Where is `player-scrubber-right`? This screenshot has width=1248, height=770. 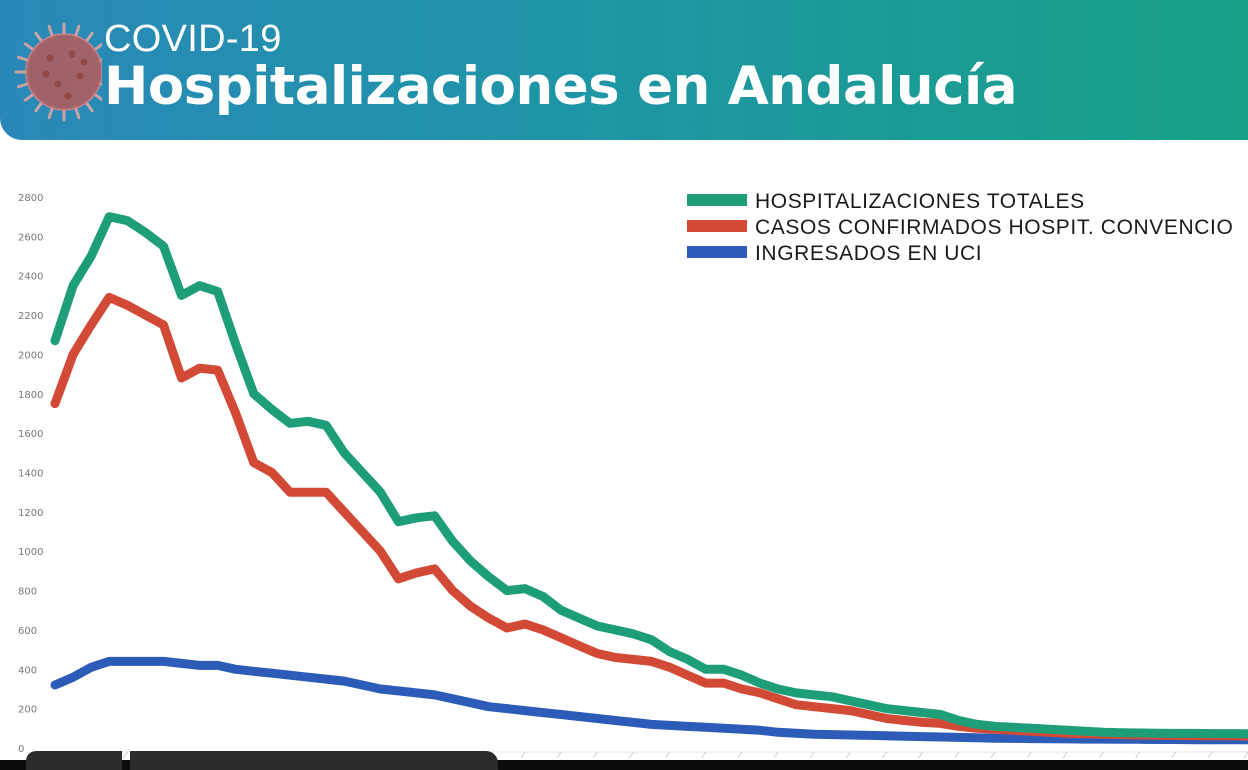
player-scrubber-right is located at coordinates (314, 760).